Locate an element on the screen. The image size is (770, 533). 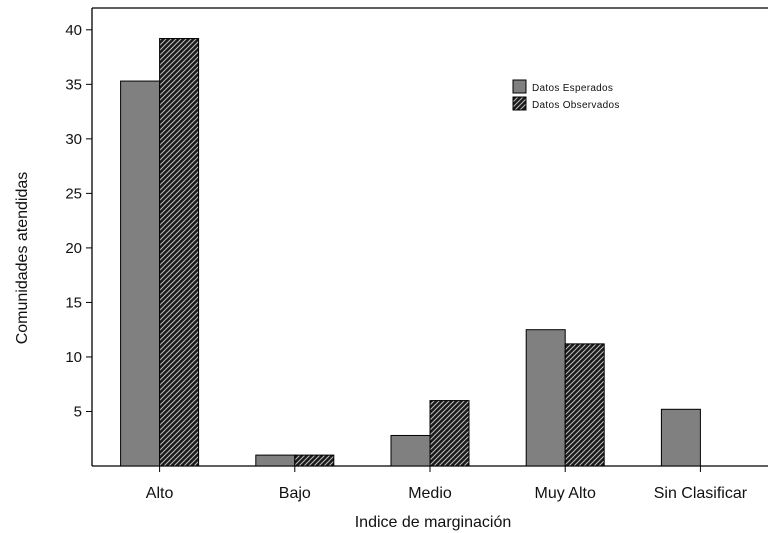
x-axis-title: Indice de marginación is located at coordinates (433, 522).